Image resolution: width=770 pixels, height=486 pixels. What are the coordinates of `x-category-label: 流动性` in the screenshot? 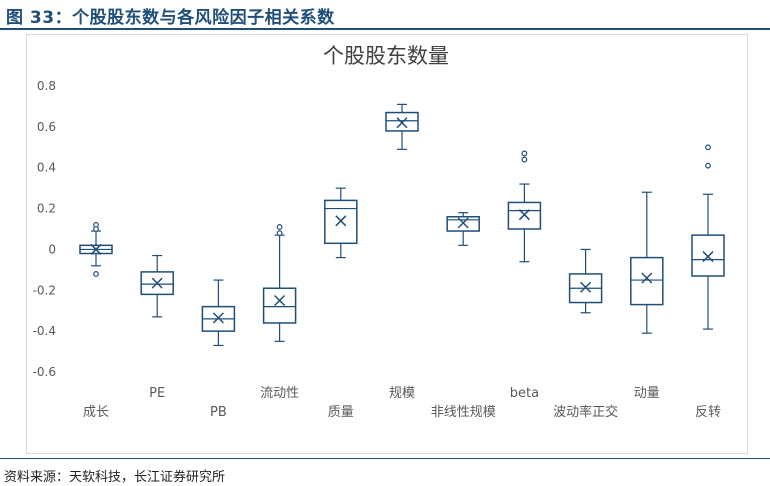 It's located at (279, 393).